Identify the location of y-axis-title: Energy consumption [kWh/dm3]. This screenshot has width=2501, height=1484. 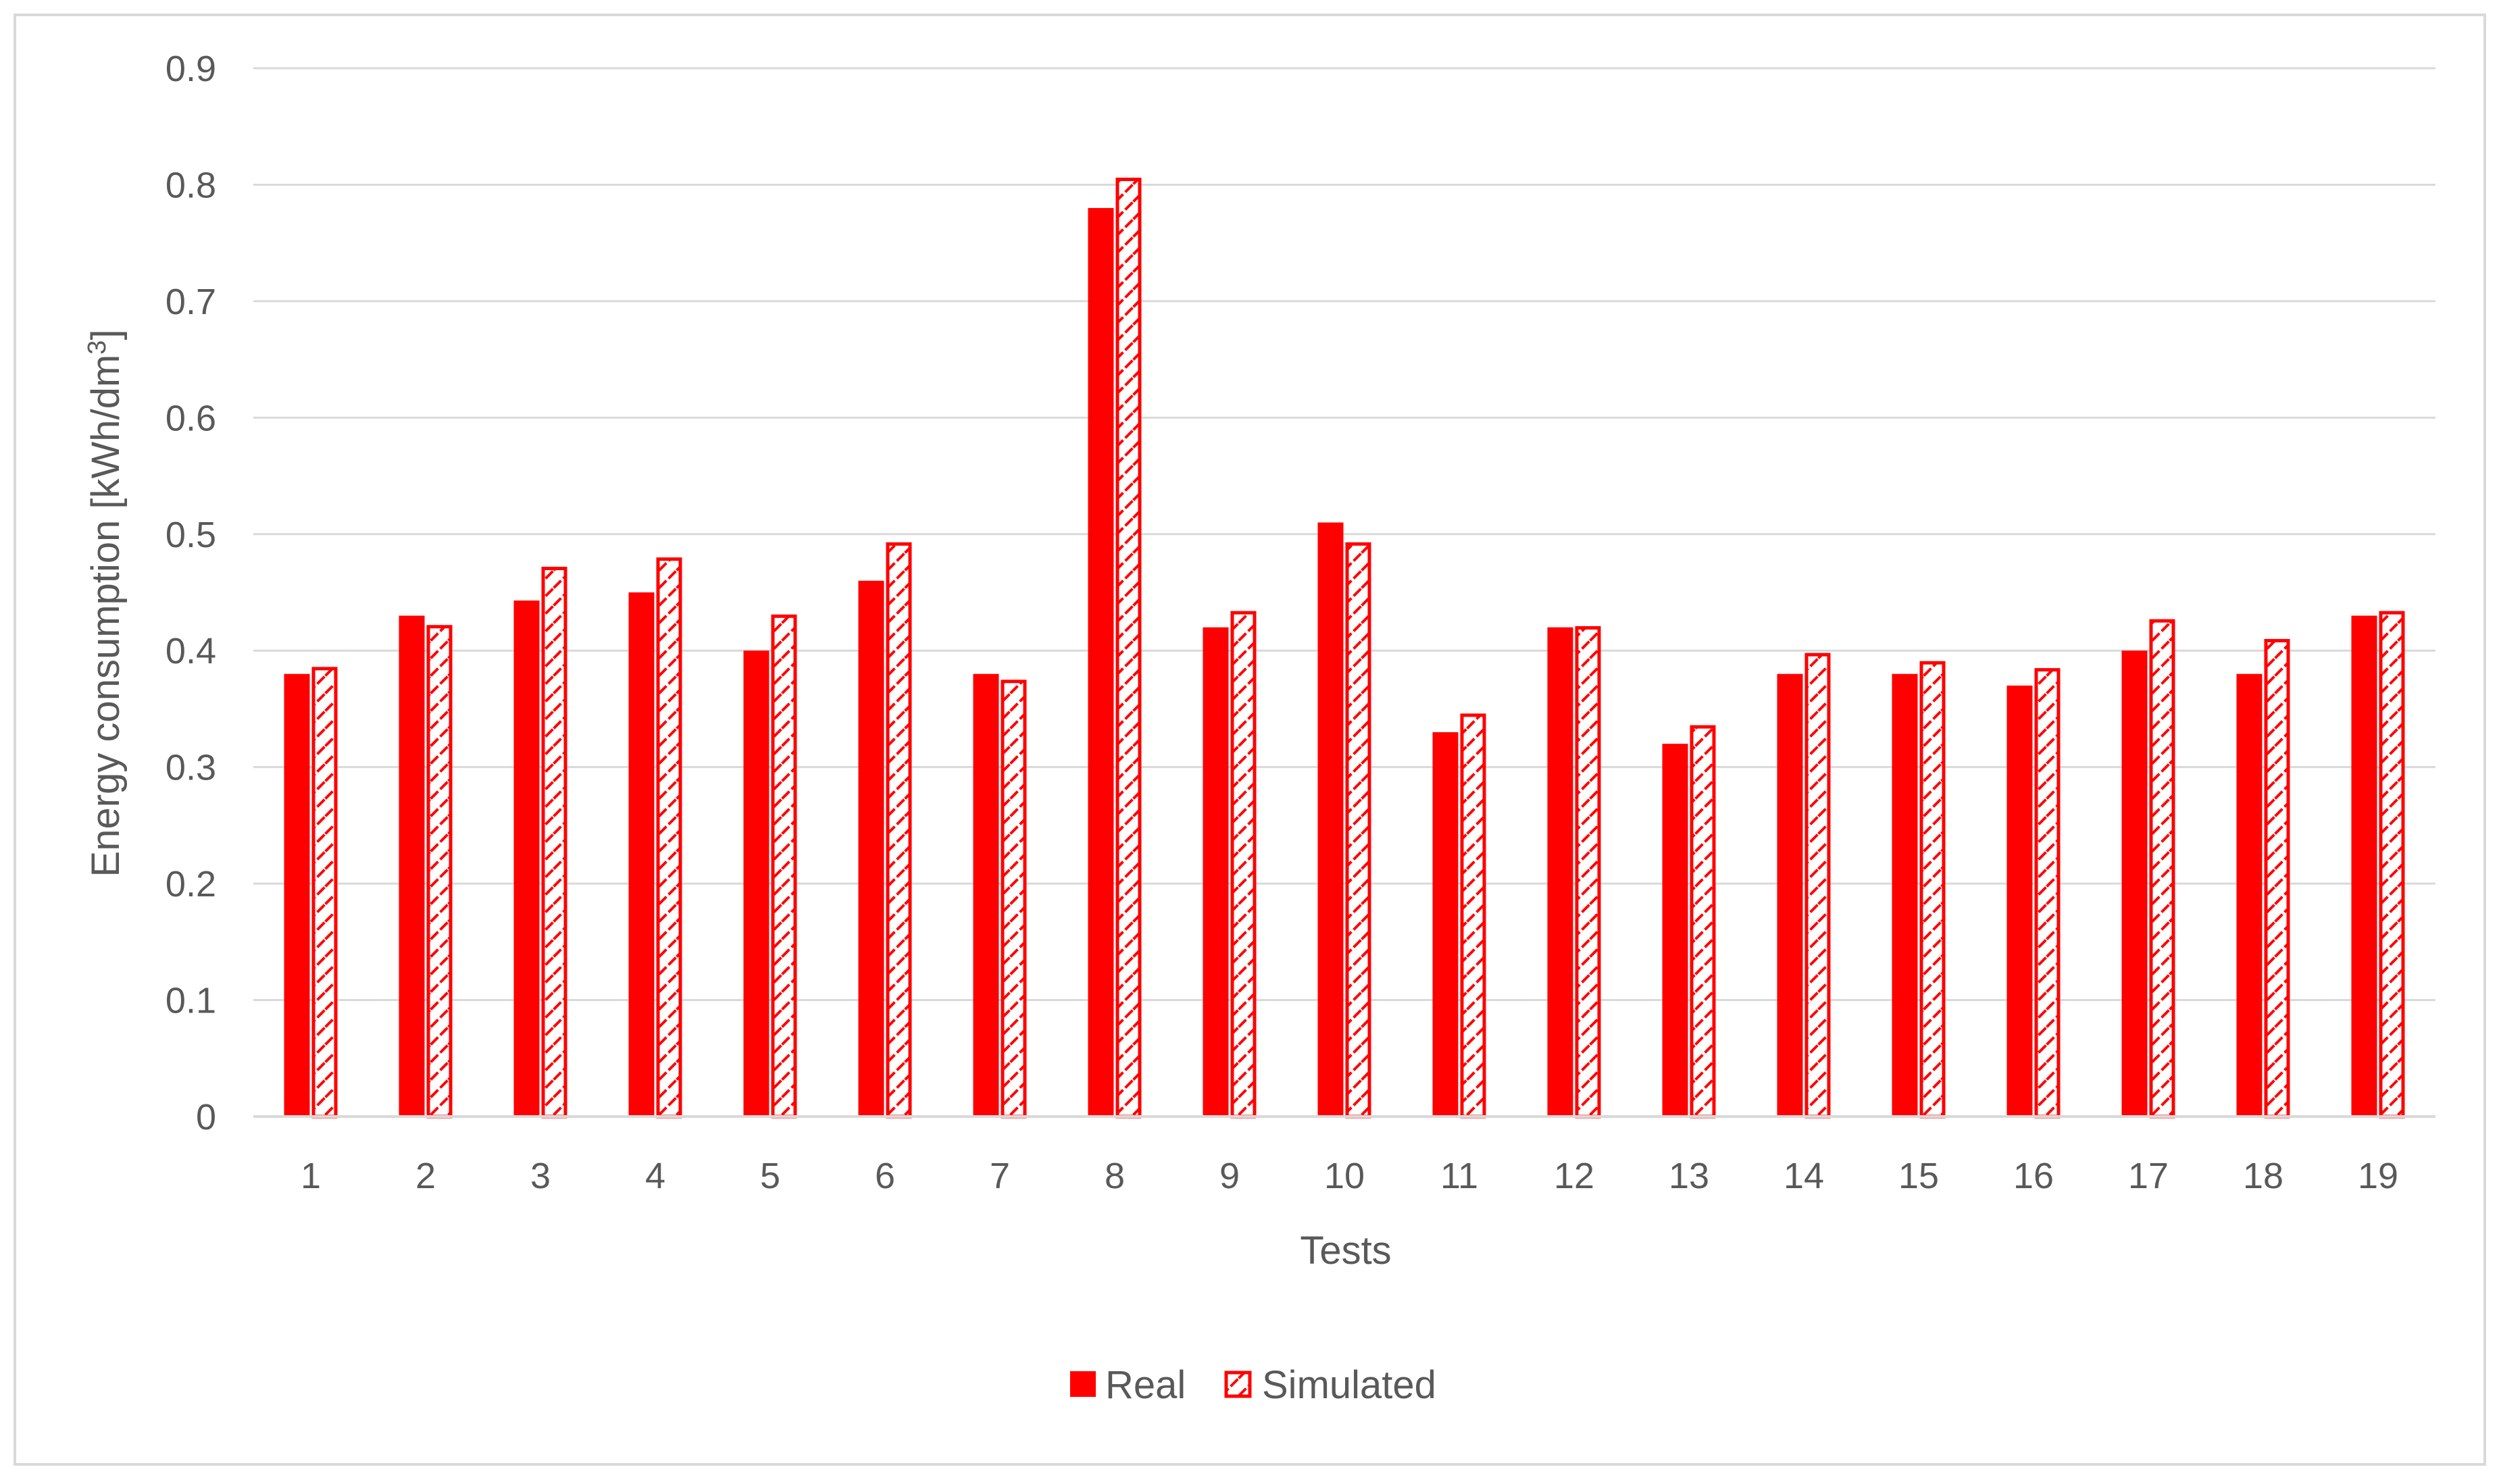
(105, 603).